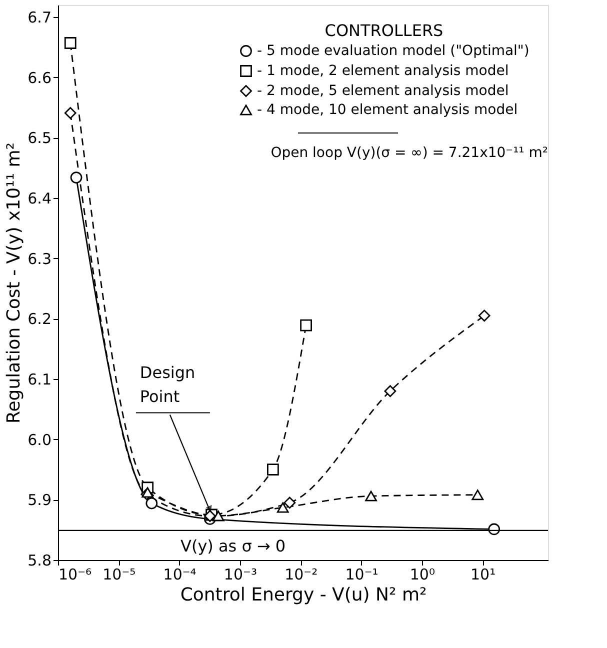 This screenshot has height=648, width=607. What do you see at coordinates (483, 575) in the screenshot?
I see `x-tick-label: 10¹` at bounding box center [483, 575].